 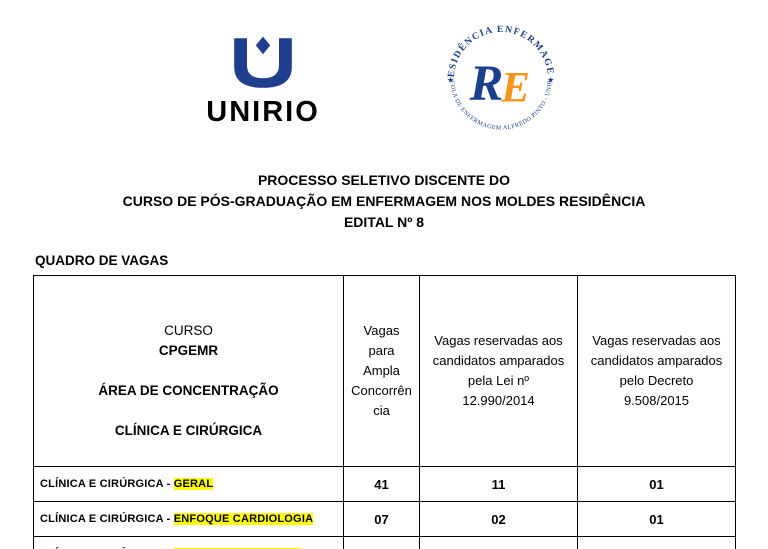 What do you see at coordinates (498, 542) in the screenshot?
I see `lei-value: 01` at bounding box center [498, 542].